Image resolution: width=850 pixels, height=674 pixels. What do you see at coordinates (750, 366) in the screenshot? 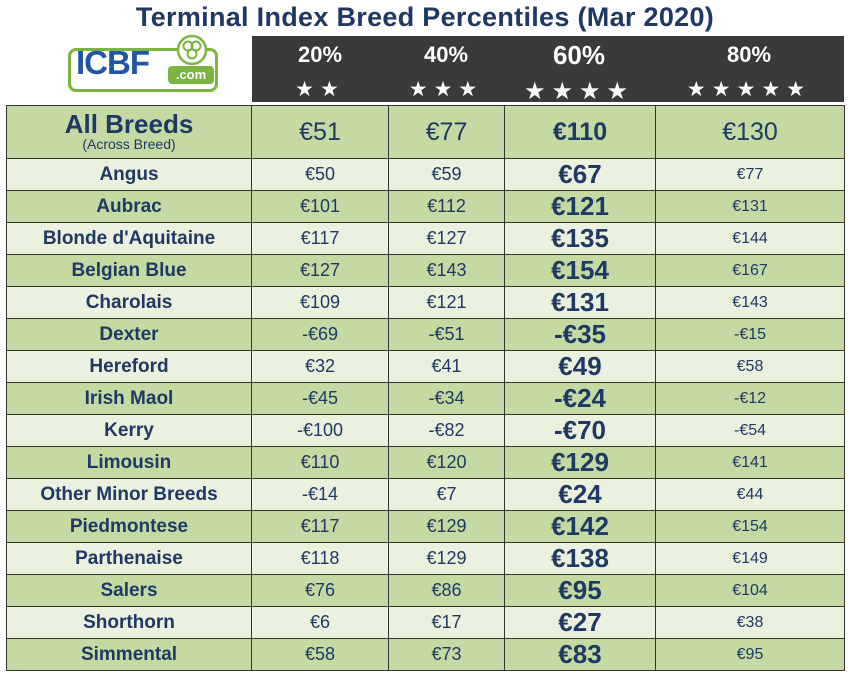
I see `value-80: €58` at bounding box center [750, 366].